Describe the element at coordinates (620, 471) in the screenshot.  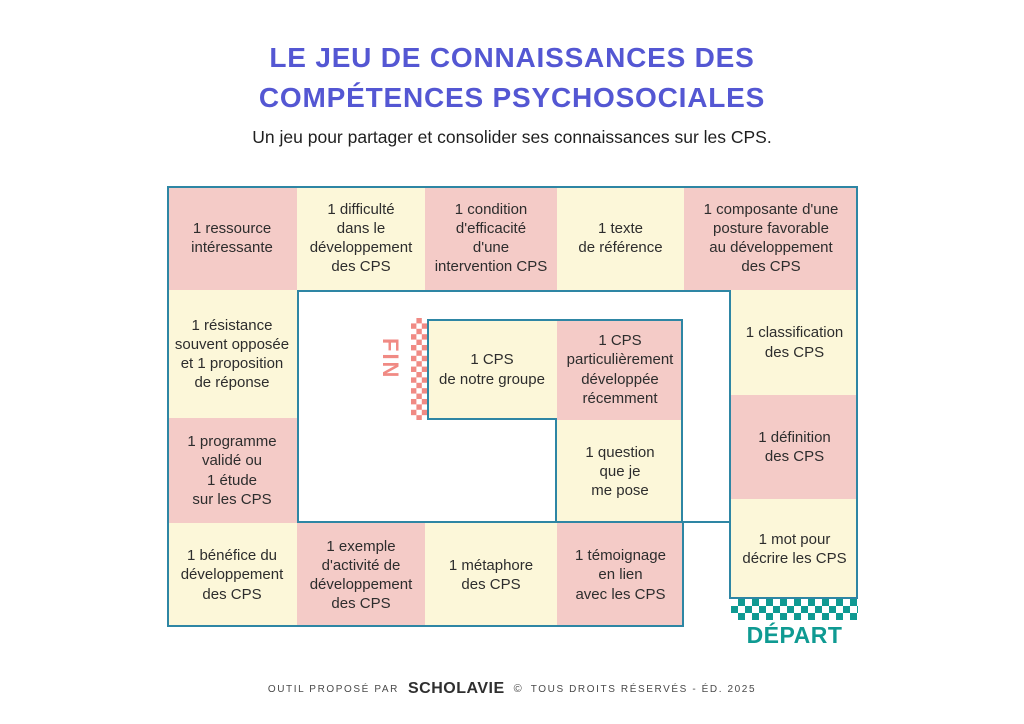
I see `board-cell-question: 1 question que je me pose` at that location.